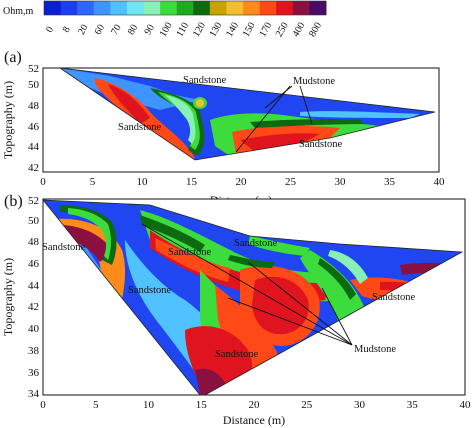 This screenshot has width=474, height=428. Describe the element at coordinates (149, 30) in the screenshot. I see `colorbar-label: 90` at that location.